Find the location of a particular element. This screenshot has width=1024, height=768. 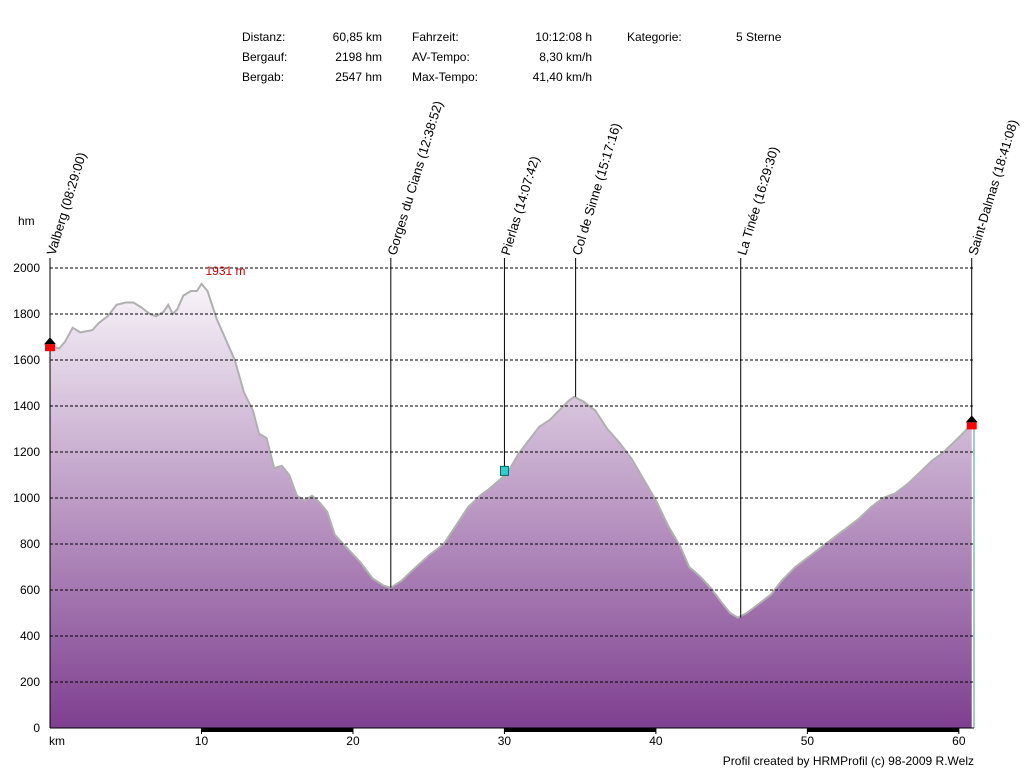

stat-value: 2547 hm is located at coordinates (358, 77).